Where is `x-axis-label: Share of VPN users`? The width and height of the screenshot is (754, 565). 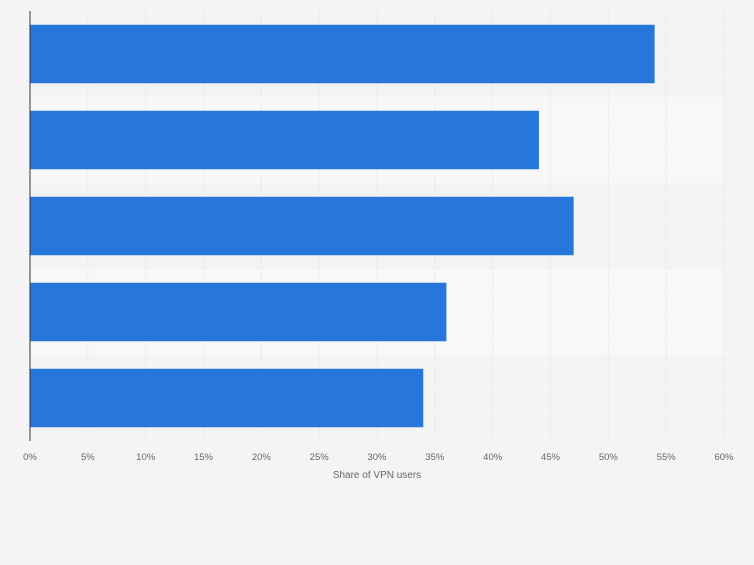
x-axis-label: Share of VPN users is located at coordinates (377, 475).